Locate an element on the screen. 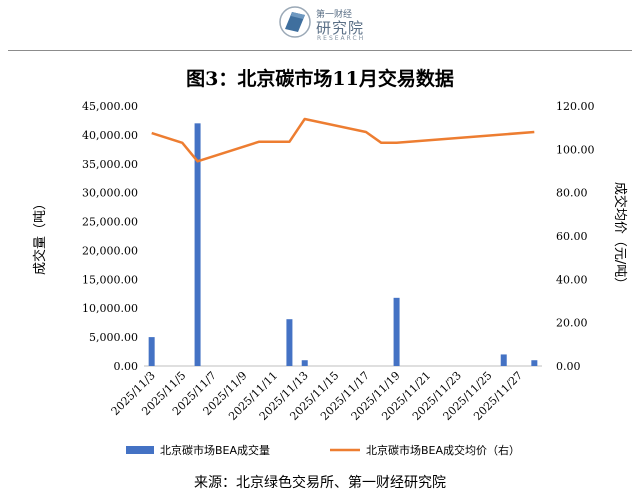  y-left-tick-label: 15,000.00 is located at coordinates (110, 279).